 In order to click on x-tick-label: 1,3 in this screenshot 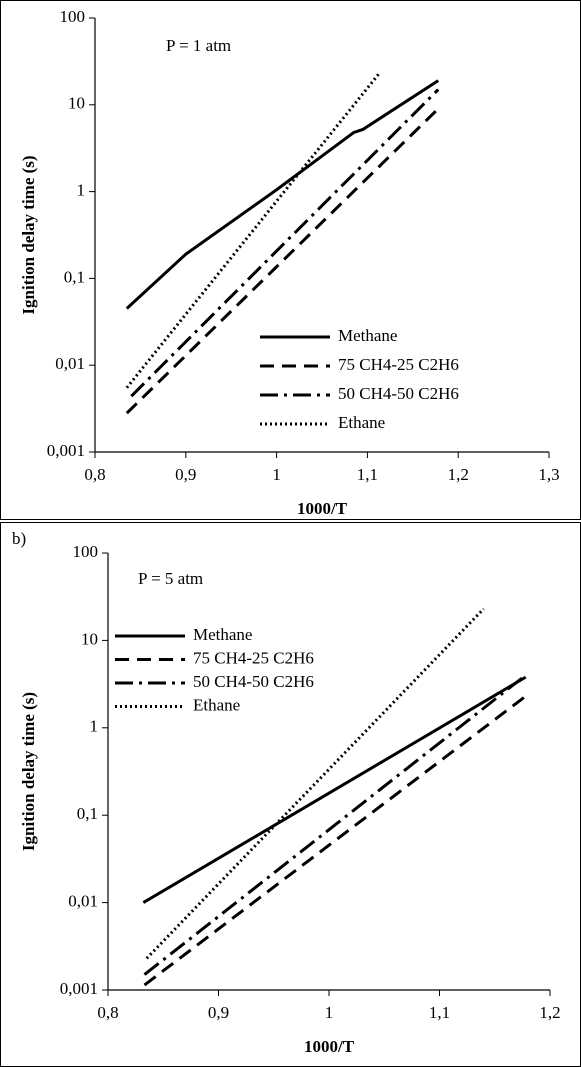, I will do `click(548, 474)`.